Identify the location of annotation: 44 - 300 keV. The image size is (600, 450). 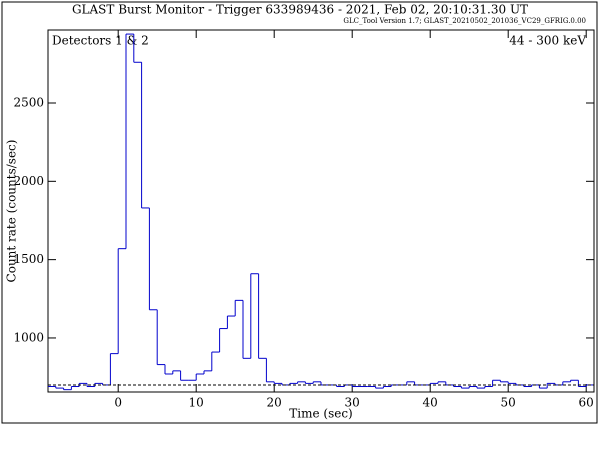
(547, 41).